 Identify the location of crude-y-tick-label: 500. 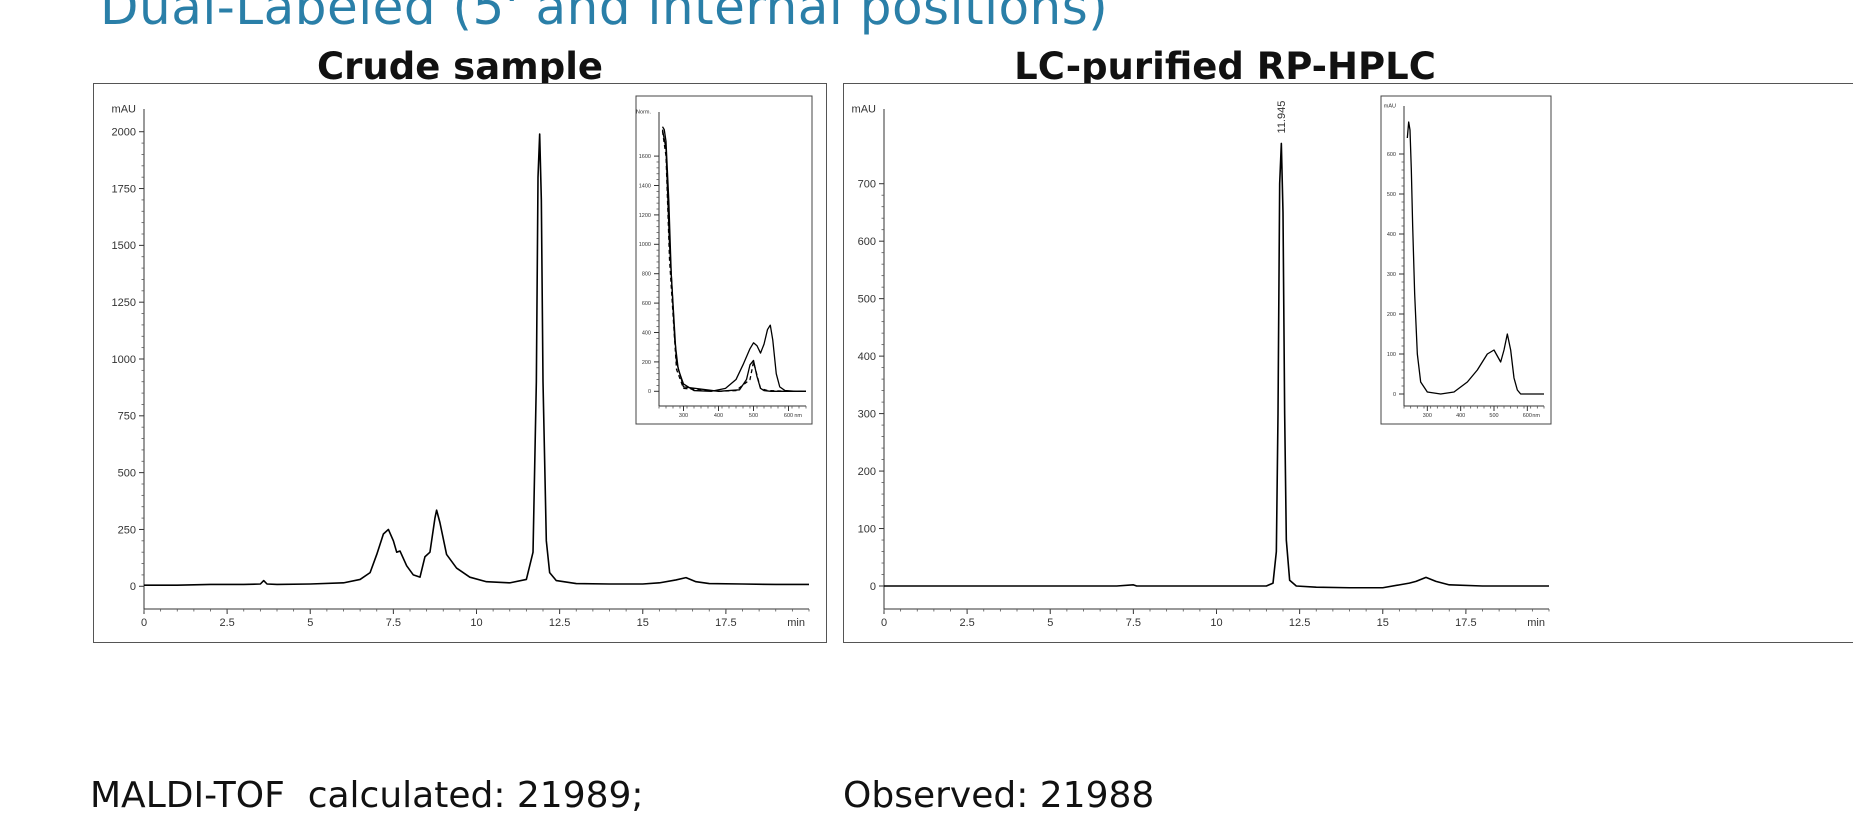
(127, 473).